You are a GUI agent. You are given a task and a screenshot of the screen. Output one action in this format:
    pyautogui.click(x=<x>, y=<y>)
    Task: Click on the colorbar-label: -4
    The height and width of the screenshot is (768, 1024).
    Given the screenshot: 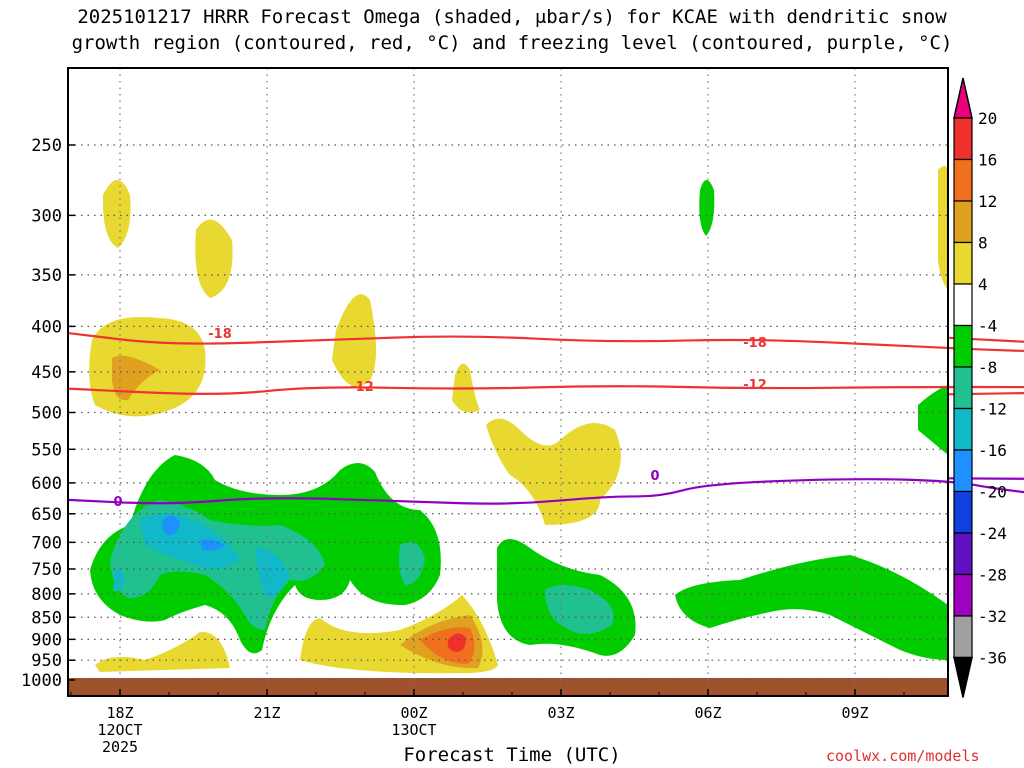 What is the action you would take?
    pyautogui.click(x=987, y=326)
    